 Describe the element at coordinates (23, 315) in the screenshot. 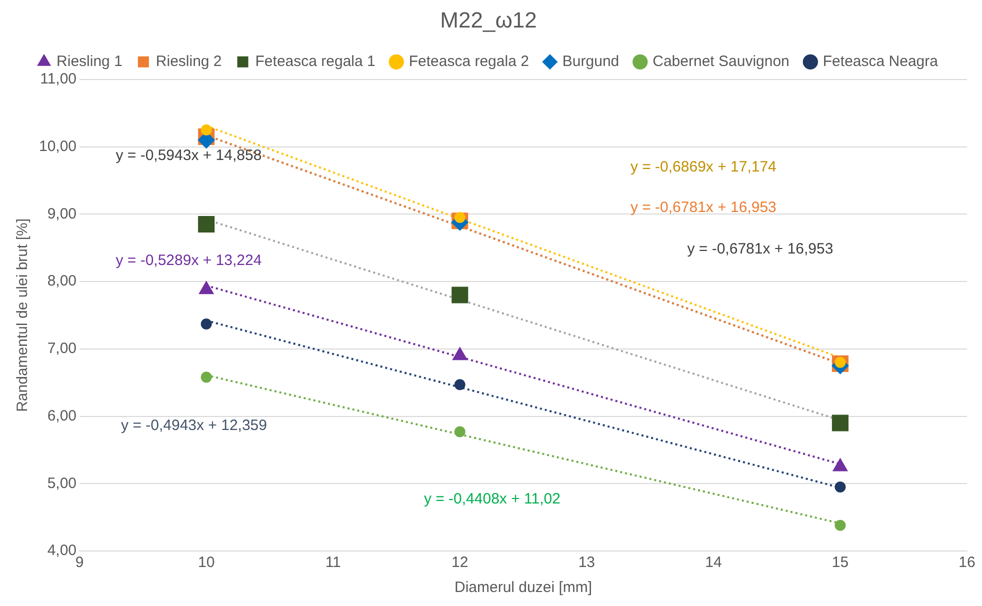

I see `y-axis-title: Randamentul de ulei brut [%]` at that location.